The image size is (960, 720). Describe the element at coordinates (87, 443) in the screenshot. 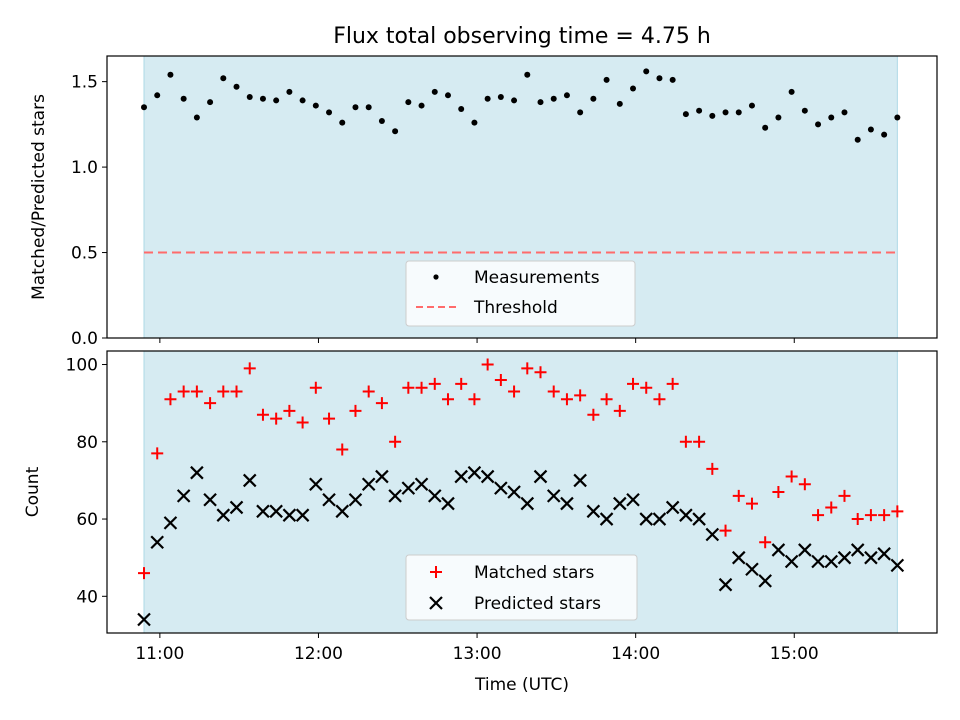

I see `bottom-y-tick-label: 80` at that location.